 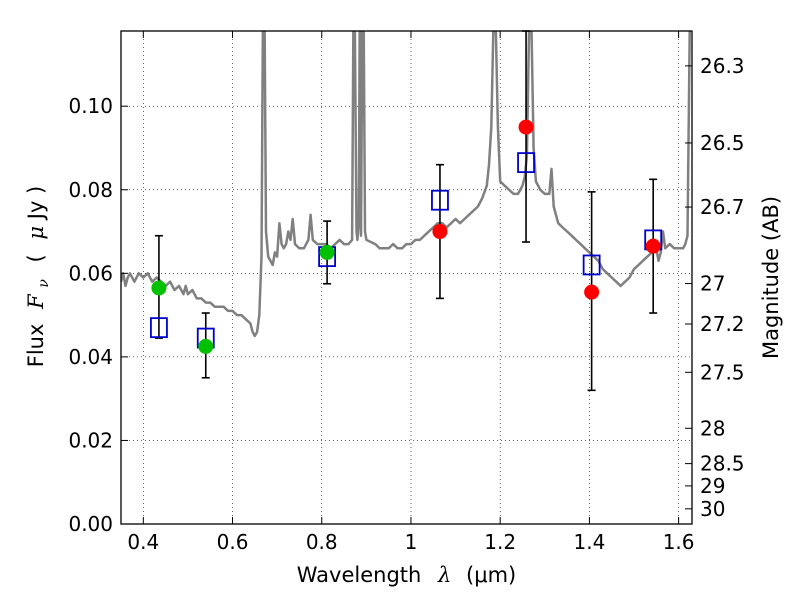 I want to click on y-axis-label-unit-rest: Jy ), so click(x=36, y=204).